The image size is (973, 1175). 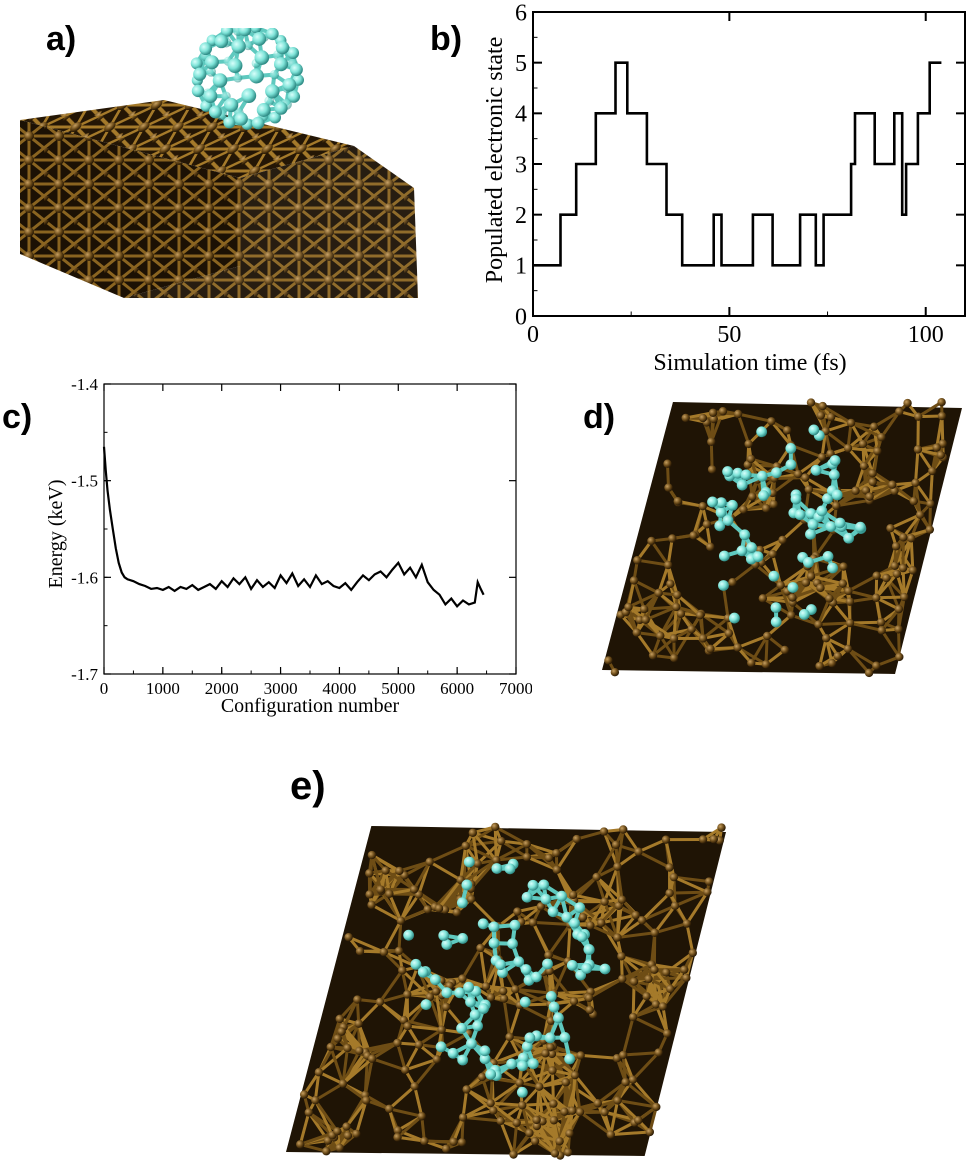 I want to click on chart-b-ytick-label: 5, so click(x=521, y=64).